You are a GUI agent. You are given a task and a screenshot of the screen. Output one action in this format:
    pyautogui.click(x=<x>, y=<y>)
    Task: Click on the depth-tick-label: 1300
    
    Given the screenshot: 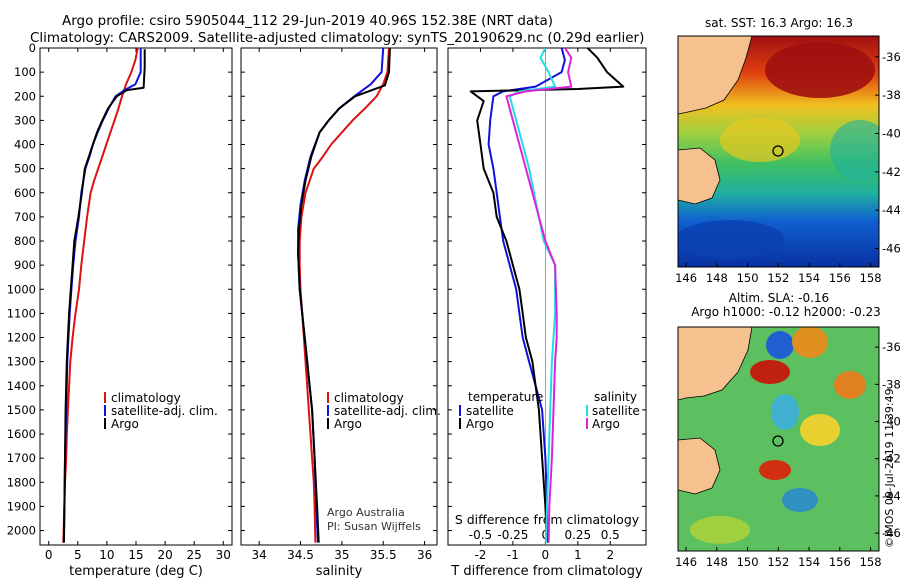 What is the action you would take?
    pyautogui.click(x=21, y=362)
    